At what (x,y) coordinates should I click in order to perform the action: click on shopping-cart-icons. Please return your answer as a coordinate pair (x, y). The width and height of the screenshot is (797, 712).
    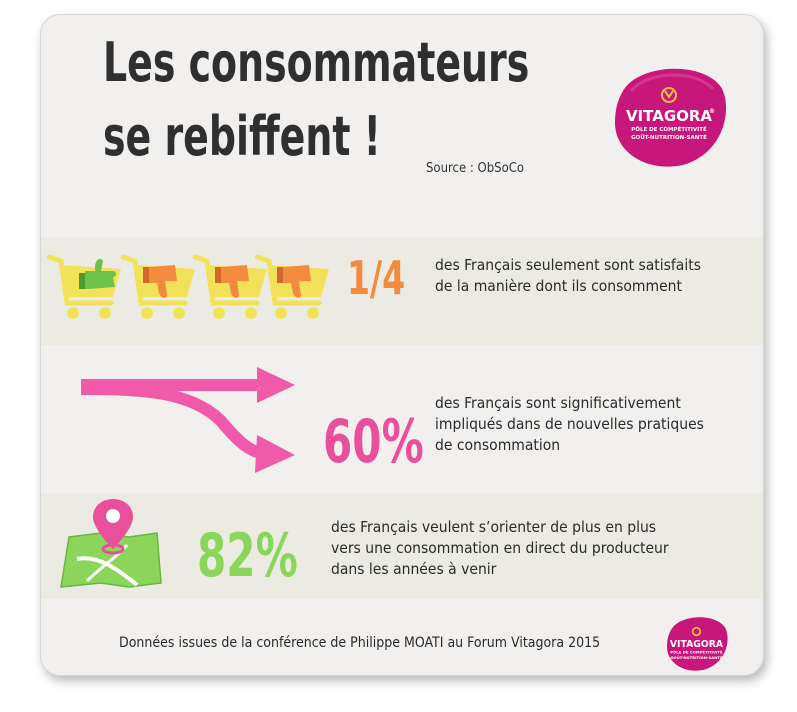
    Looking at the image, I should click on (191, 287).